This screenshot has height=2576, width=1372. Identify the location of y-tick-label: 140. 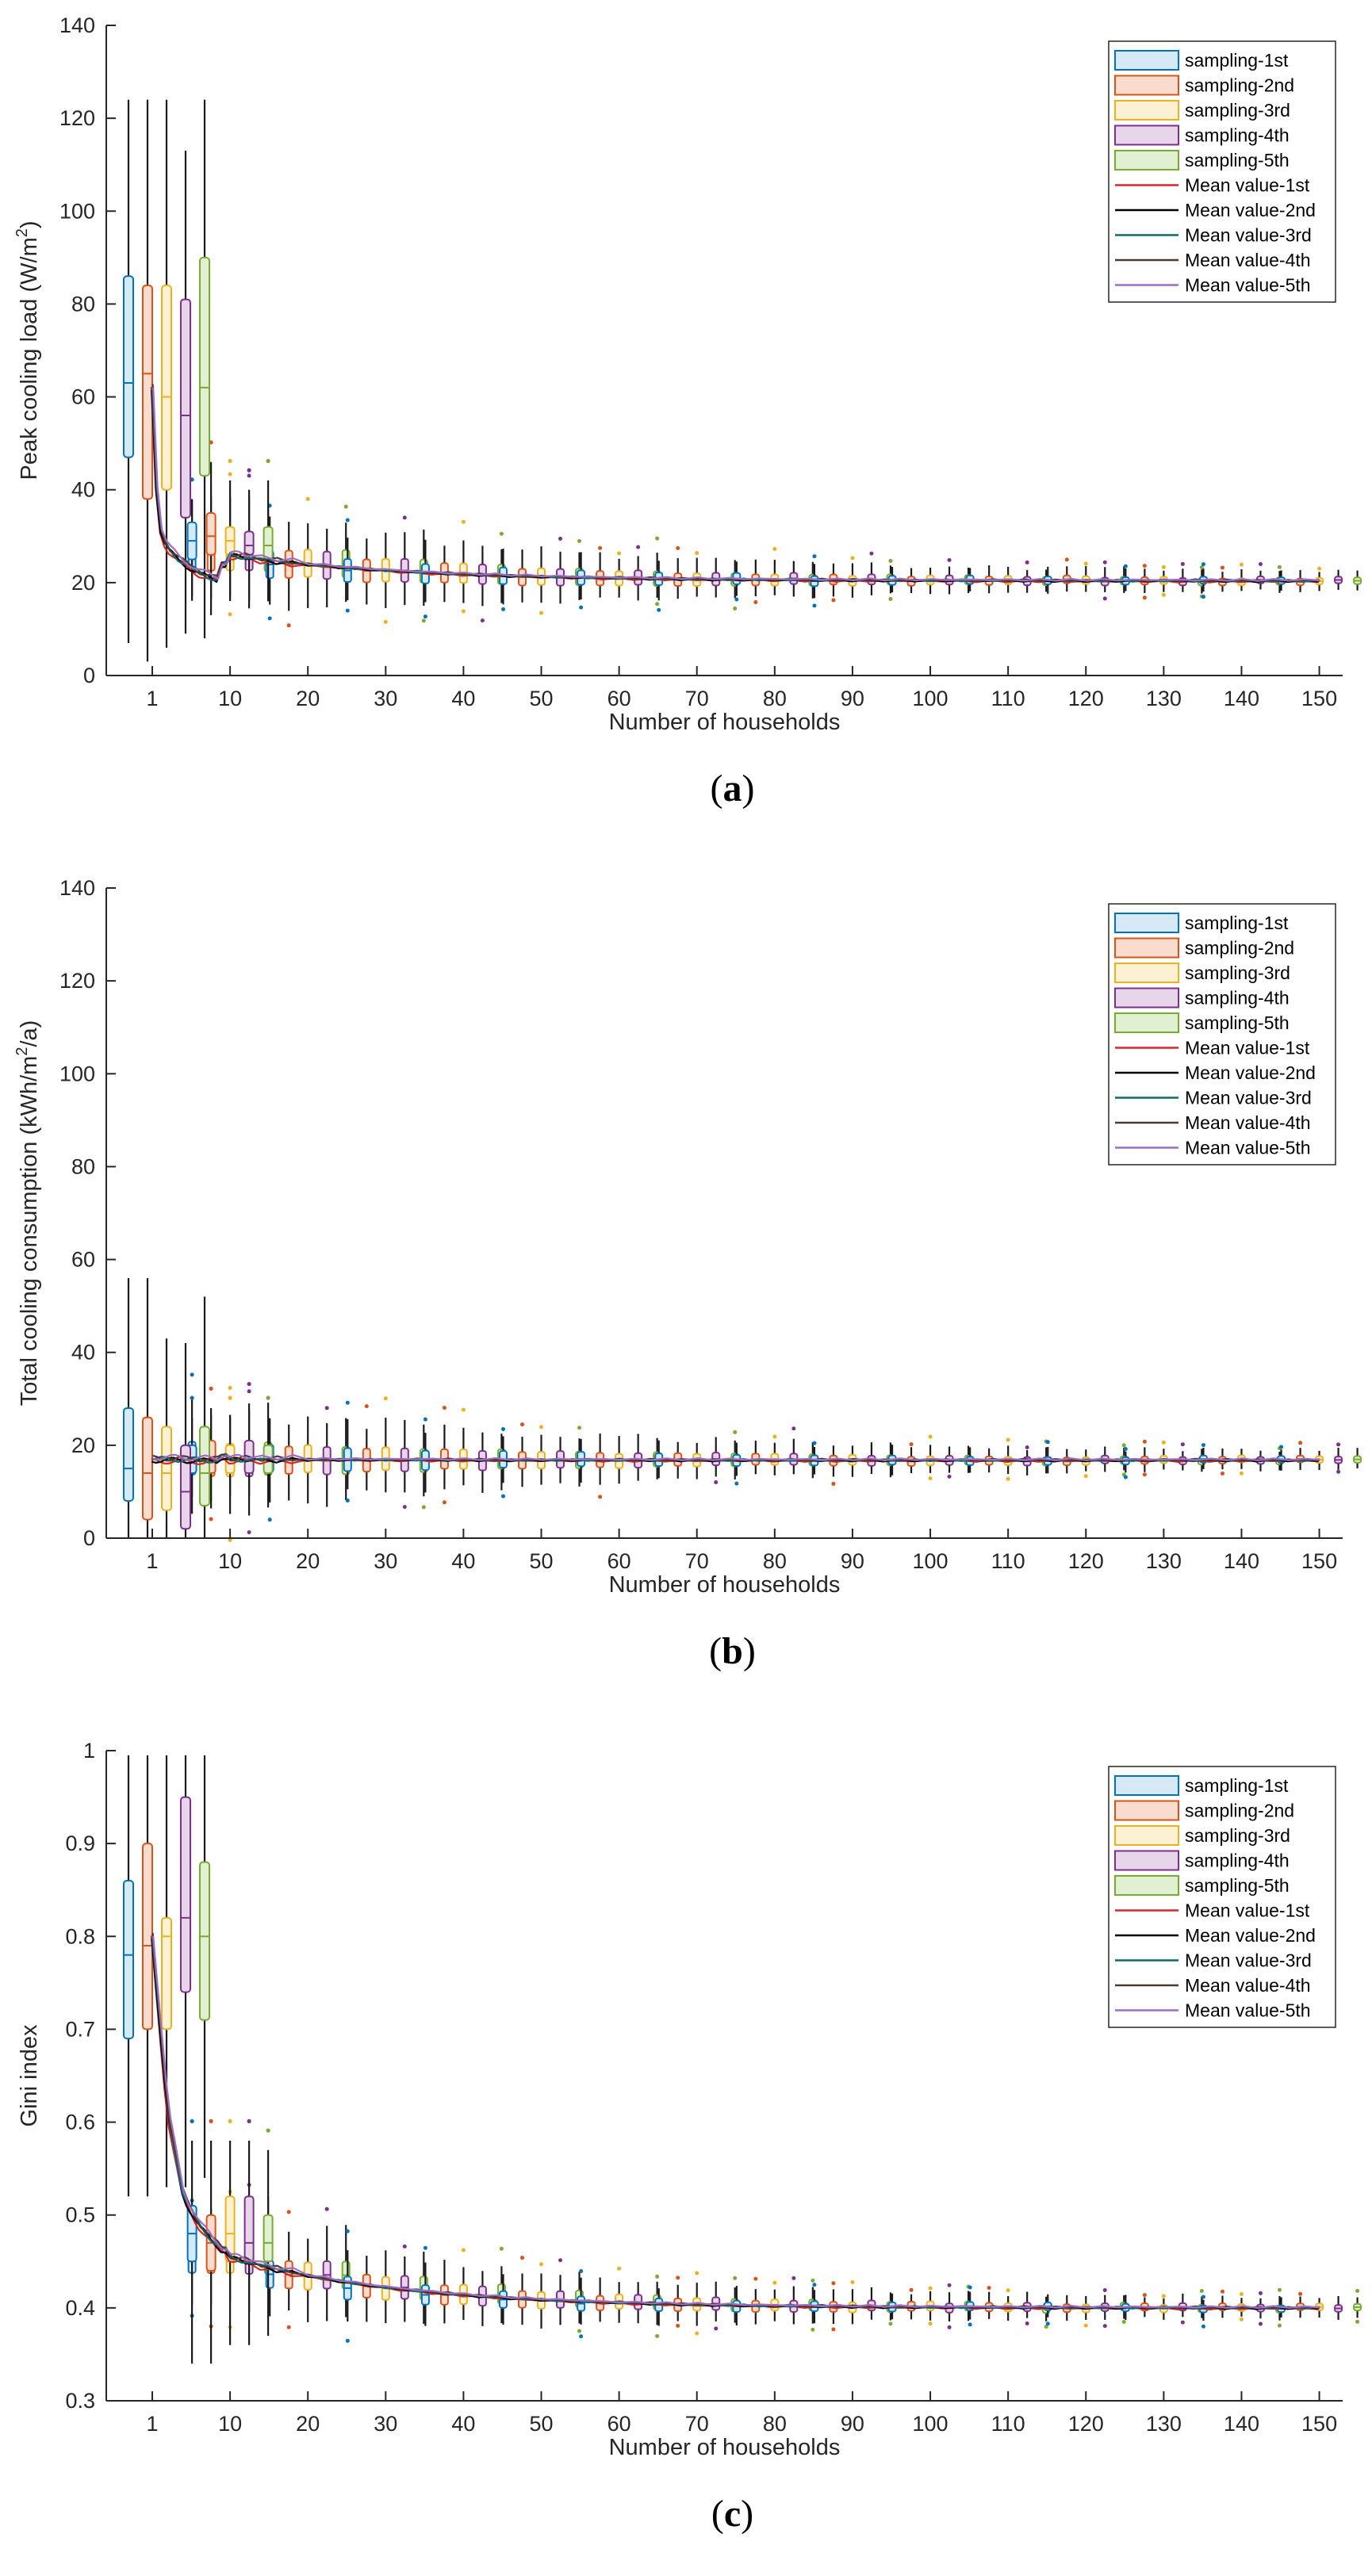
(77, 888).